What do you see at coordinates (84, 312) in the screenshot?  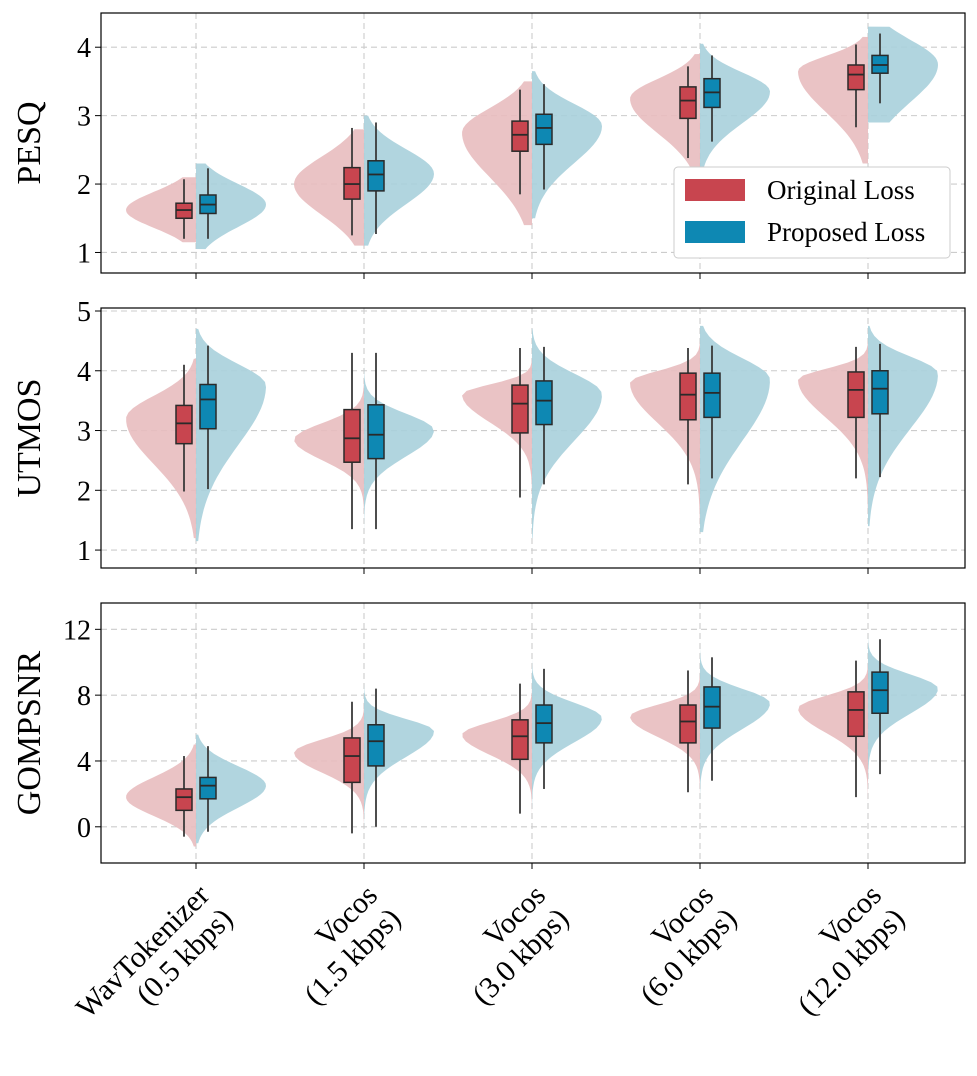 I see `y-tick-label: 5` at bounding box center [84, 312].